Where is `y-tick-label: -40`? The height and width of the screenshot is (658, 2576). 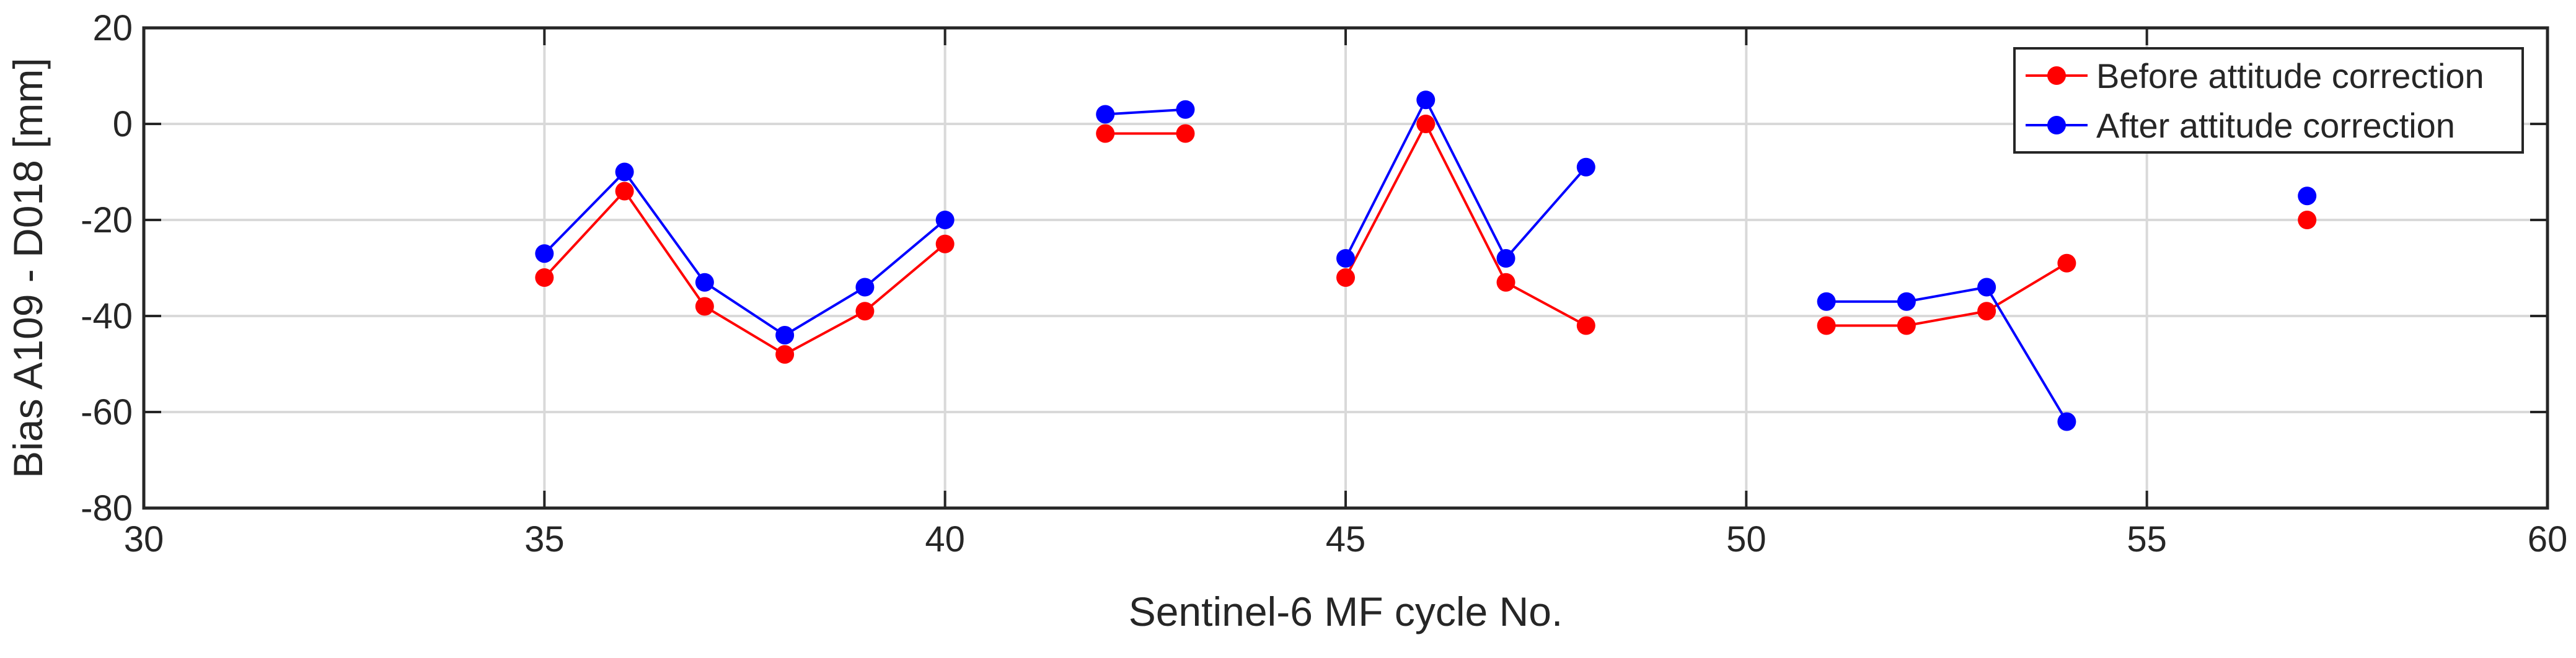
y-tick-label: -40 is located at coordinates (107, 316).